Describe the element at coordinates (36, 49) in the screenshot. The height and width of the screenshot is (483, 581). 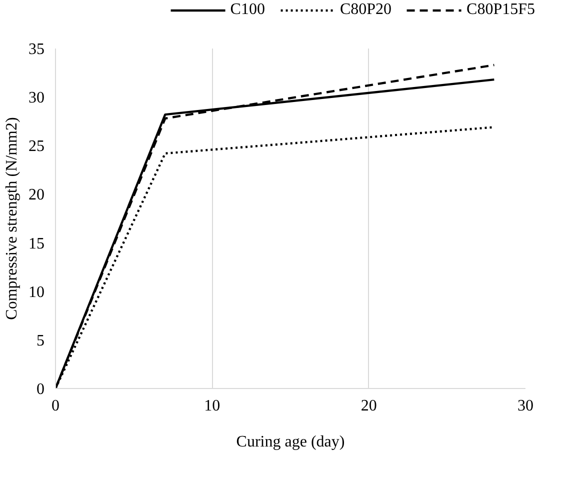
I see `y-tick-label: 35` at that location.